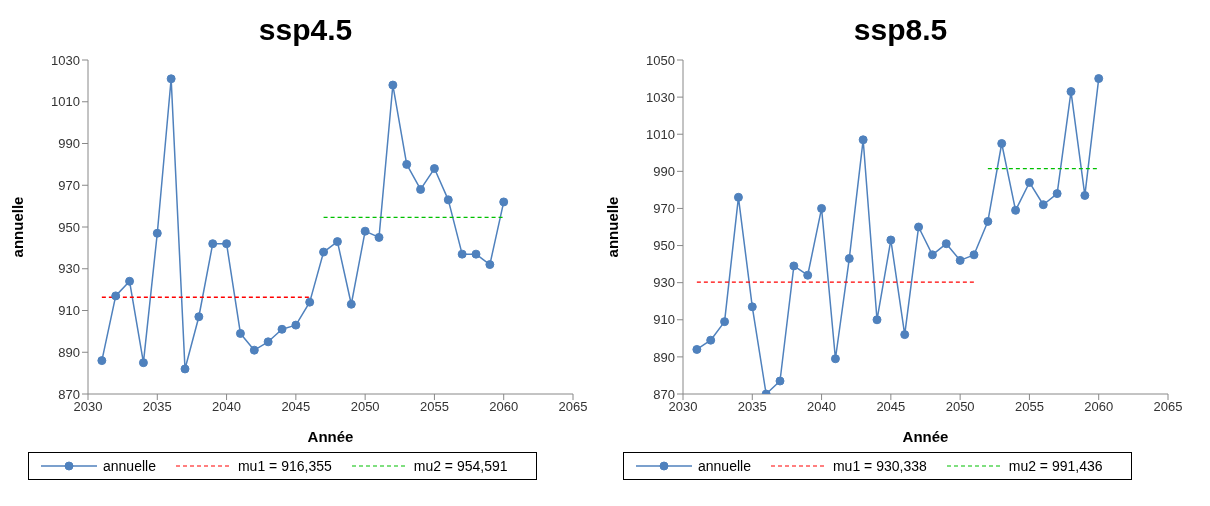 The height and width of the screenshot is (506, 1210). What do you see at coordinates (900, 30) in the screenshot?
I see `chart-title: ssp8.5` at bounding box center [900, 30].